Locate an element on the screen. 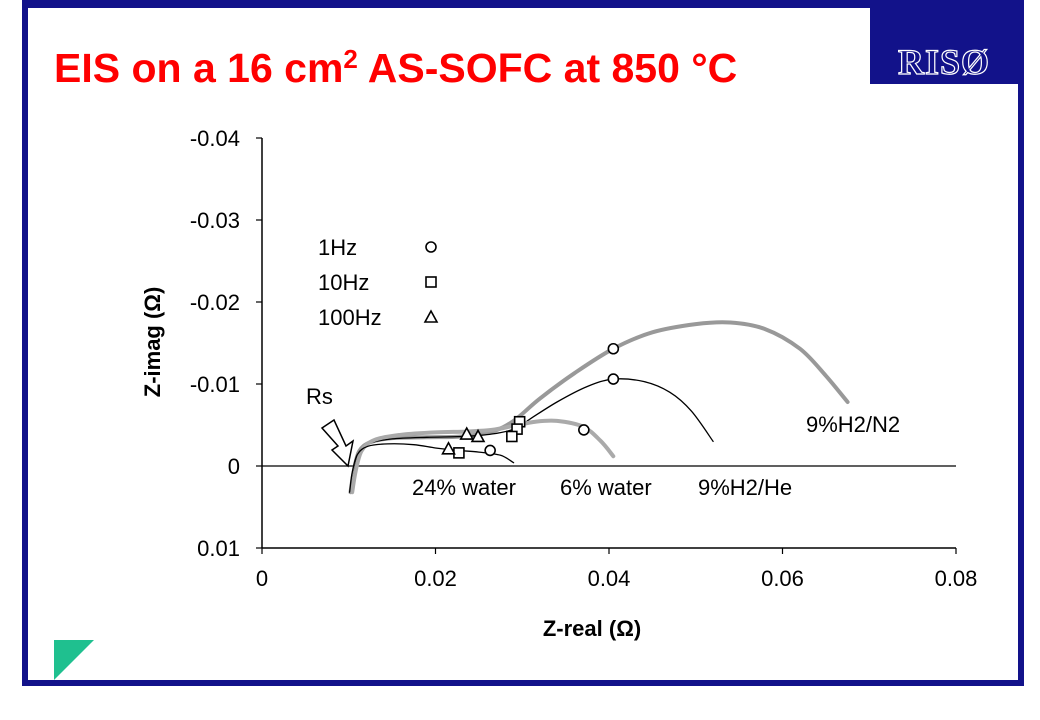 Image resolution: width=1040 pixels, height=720 pixels. title-main: EIS on a 16 cm is located at coordinates (199, 68).